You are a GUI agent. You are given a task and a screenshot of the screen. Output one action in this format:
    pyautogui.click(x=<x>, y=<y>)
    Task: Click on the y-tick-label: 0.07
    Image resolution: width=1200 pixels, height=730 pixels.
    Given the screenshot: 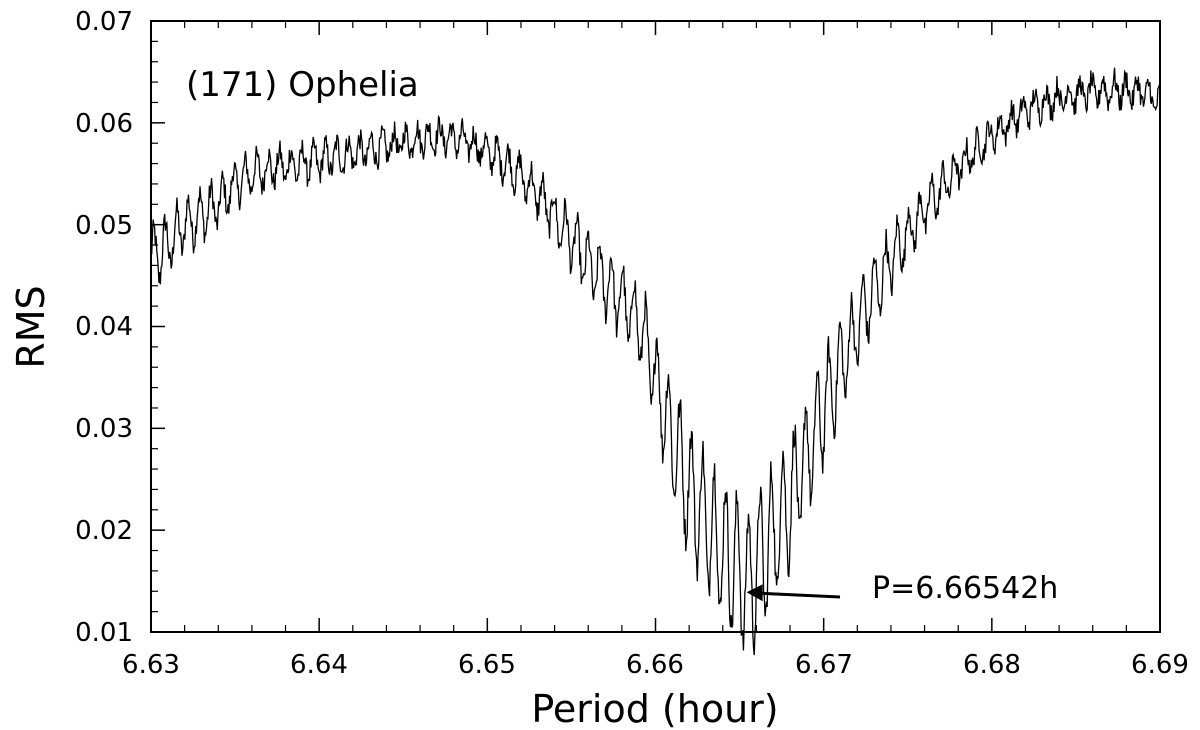 What is the action you would take?
    pyautogui.click(x=104, y=22)
    